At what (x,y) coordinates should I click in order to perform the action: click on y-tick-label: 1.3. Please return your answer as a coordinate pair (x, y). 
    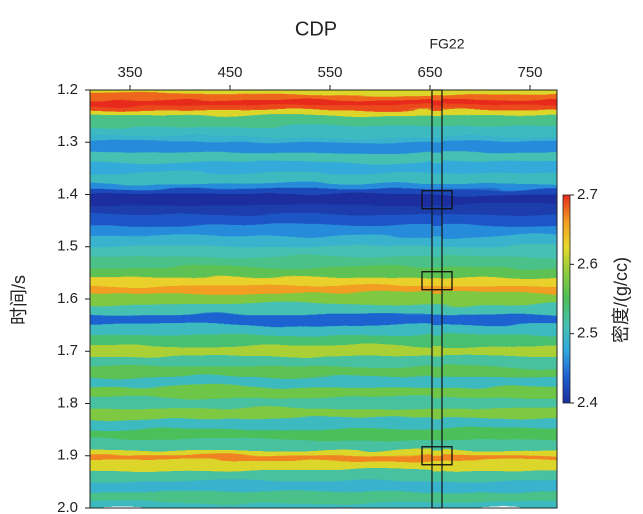
    Looking at the image, I should click on (67, 141).